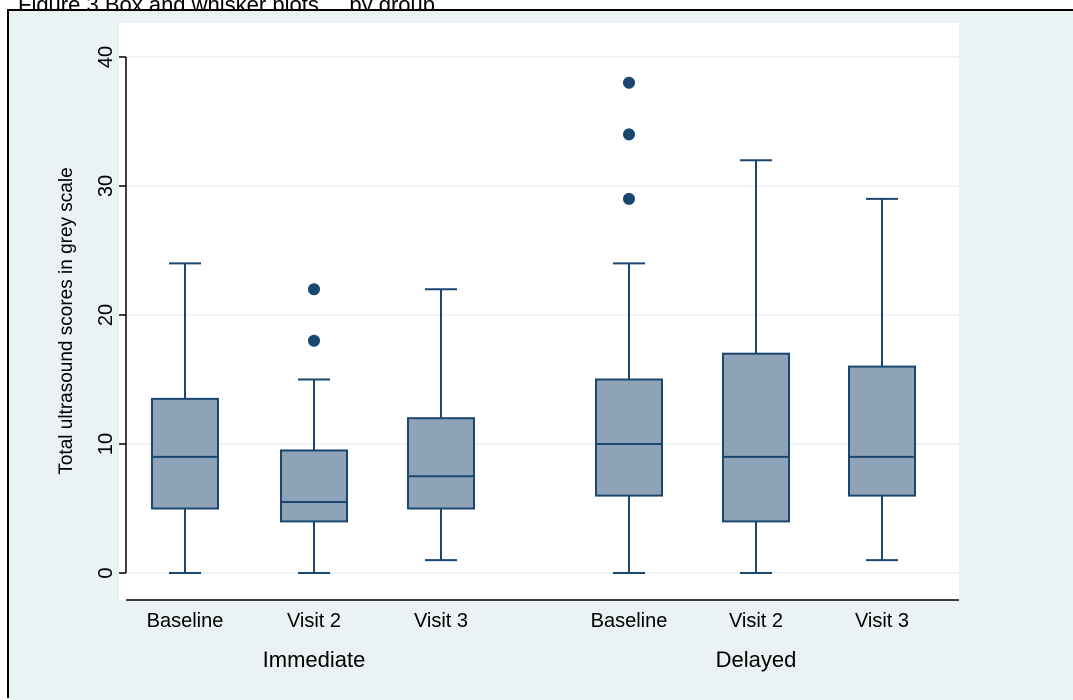  I want to click on y-tick-label: 0, so click(106, 572).